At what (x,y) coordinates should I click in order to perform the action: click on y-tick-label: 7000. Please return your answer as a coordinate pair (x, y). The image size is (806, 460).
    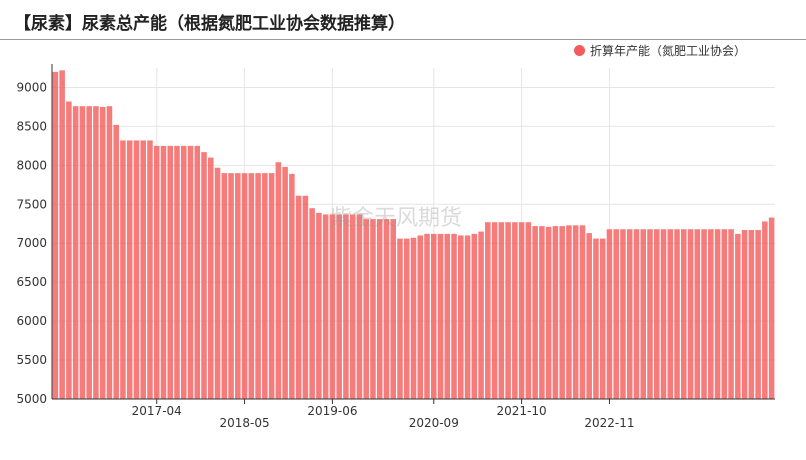
    Looking at the image, I should click on (31, 243).